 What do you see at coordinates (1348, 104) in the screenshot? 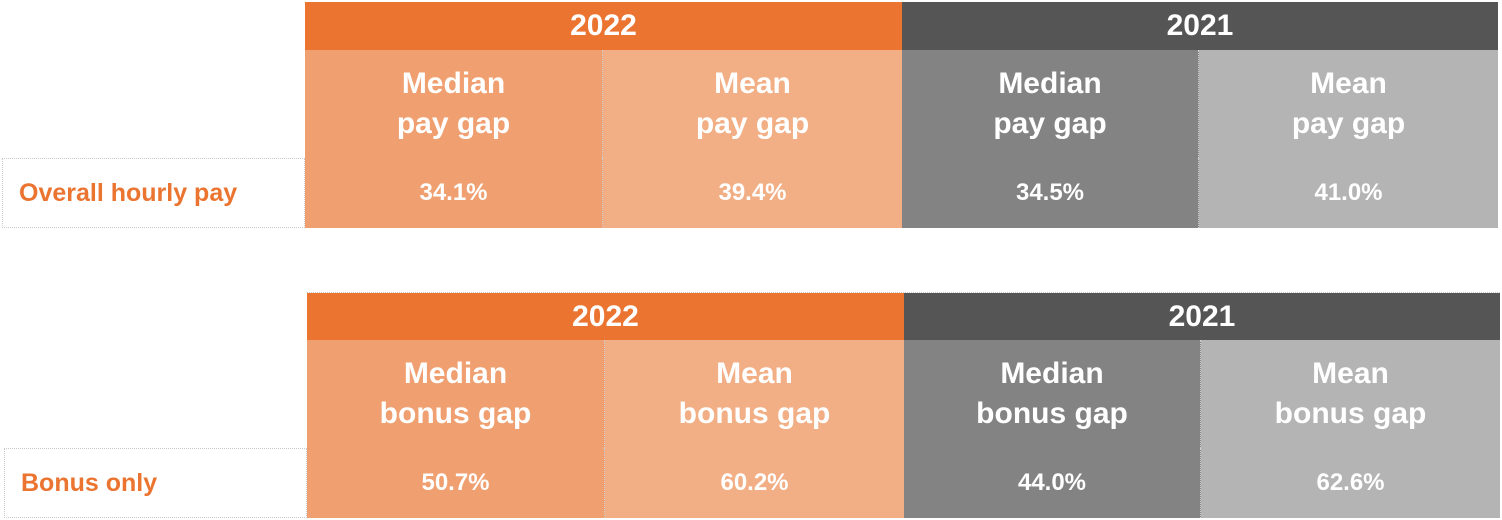
I see `col-header-mean-pay-2021: Mean pay gap` at bounding box center [1348, 104].